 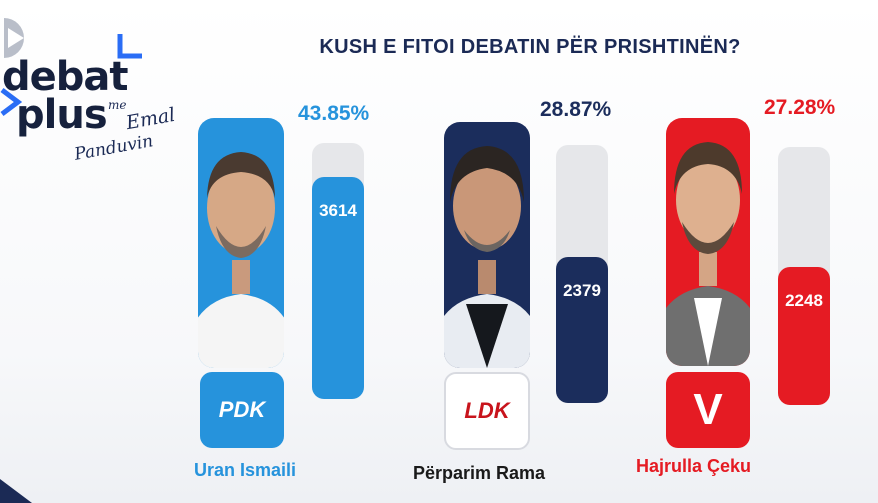 I want to click on bar-hajrulla-ceku, so click(x=804, y=335).